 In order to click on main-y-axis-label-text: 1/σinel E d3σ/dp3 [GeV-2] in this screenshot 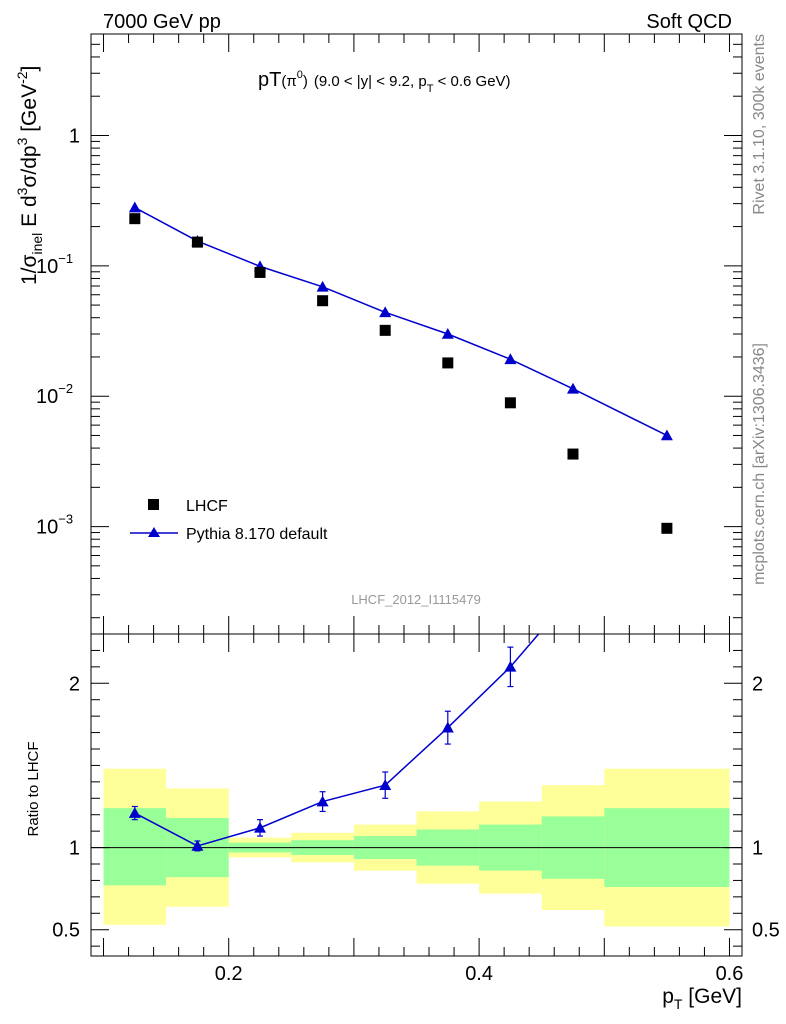, I will do `click(29, 175)`.